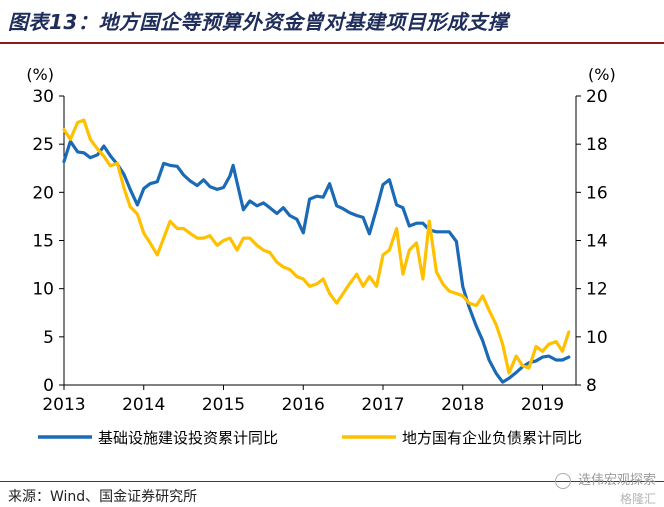 The width and height of the screenshot is (664, 507). What do you see at coordinates (562, 480) in the screenshot?
I see `wechat-icon` at bounding box center [562, 480].